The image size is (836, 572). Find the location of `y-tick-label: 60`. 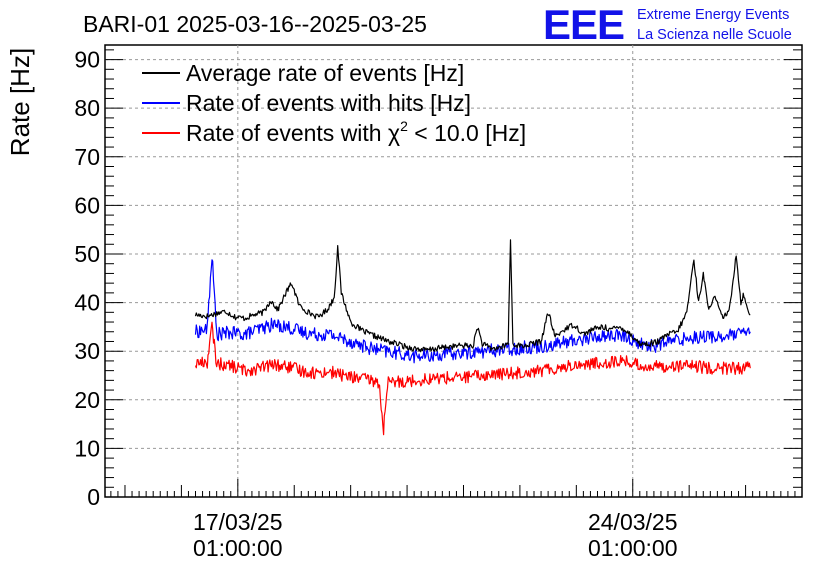

y-tick-label: 60 is located at coordinates (87, 205).